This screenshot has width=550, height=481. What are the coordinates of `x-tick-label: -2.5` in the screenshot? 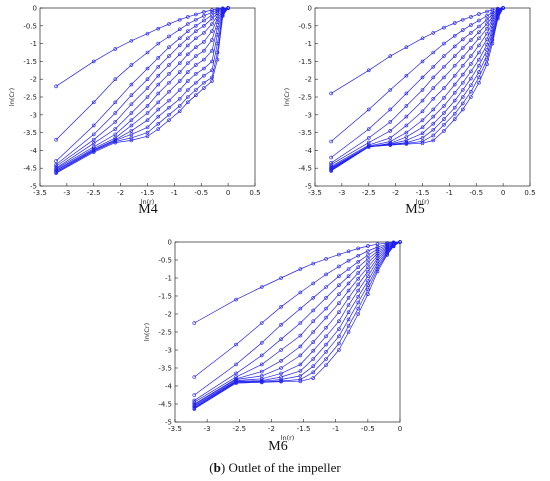 It's located at (94, 193).